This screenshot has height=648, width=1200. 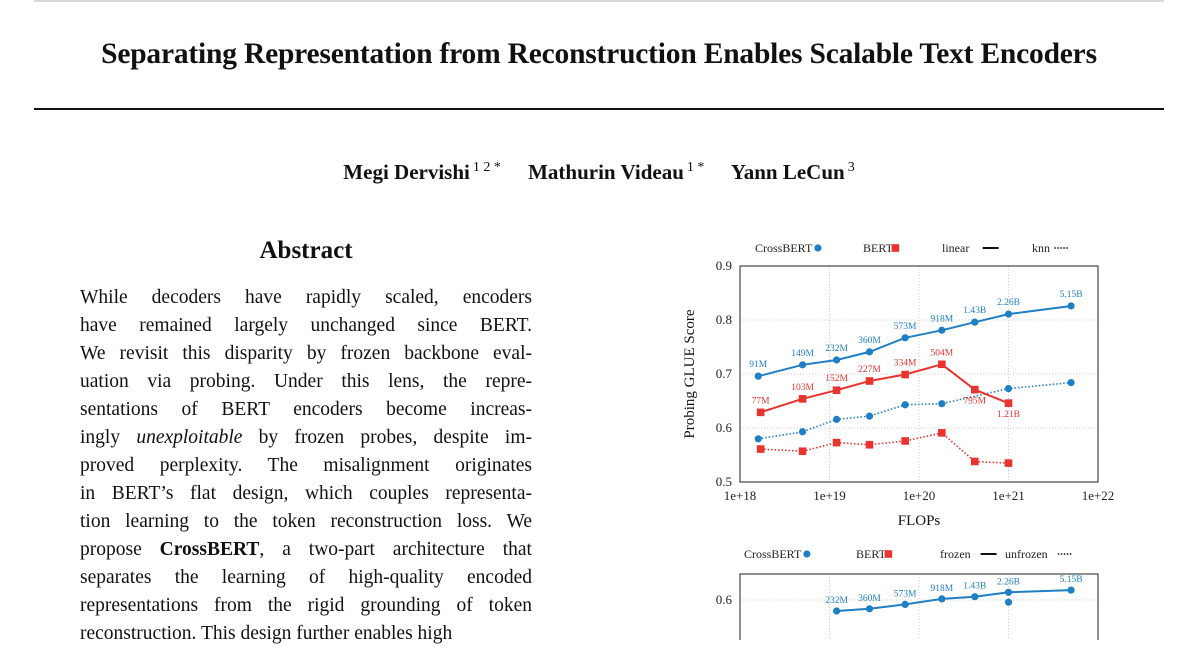 What do you see at coordinates (1071, 295) in the screenshot?
I see `data-label: 5.15B` at bounding box center [1071, 295].